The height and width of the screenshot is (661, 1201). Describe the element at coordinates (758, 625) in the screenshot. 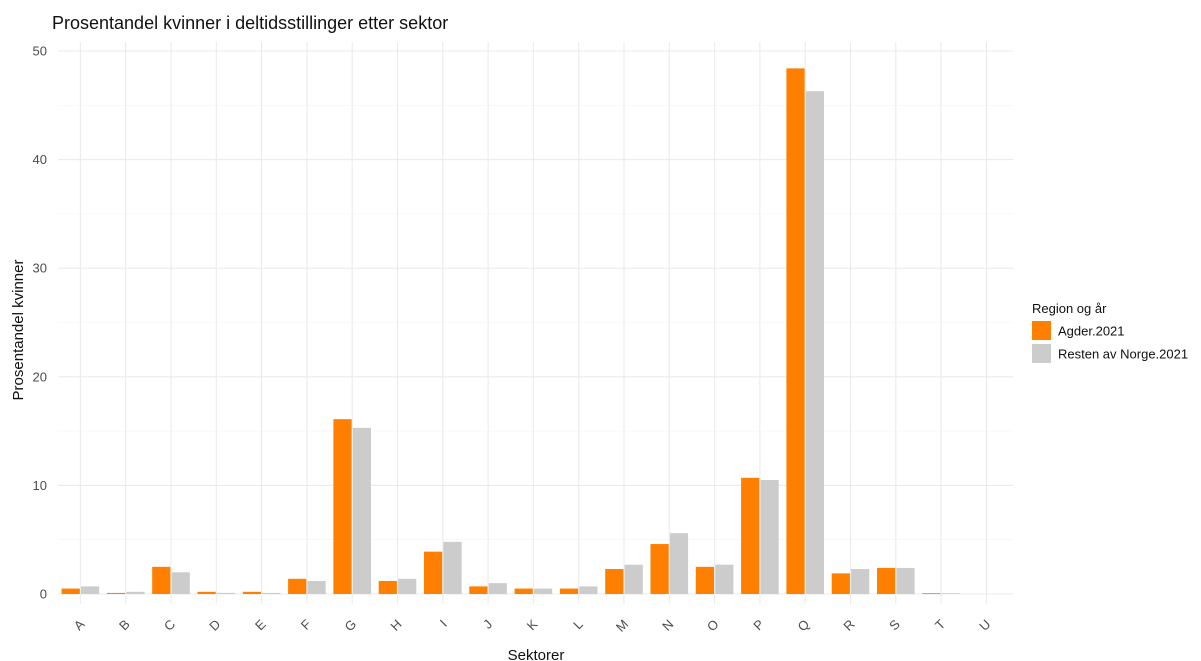

I see `x-tick-label: P` at that location.